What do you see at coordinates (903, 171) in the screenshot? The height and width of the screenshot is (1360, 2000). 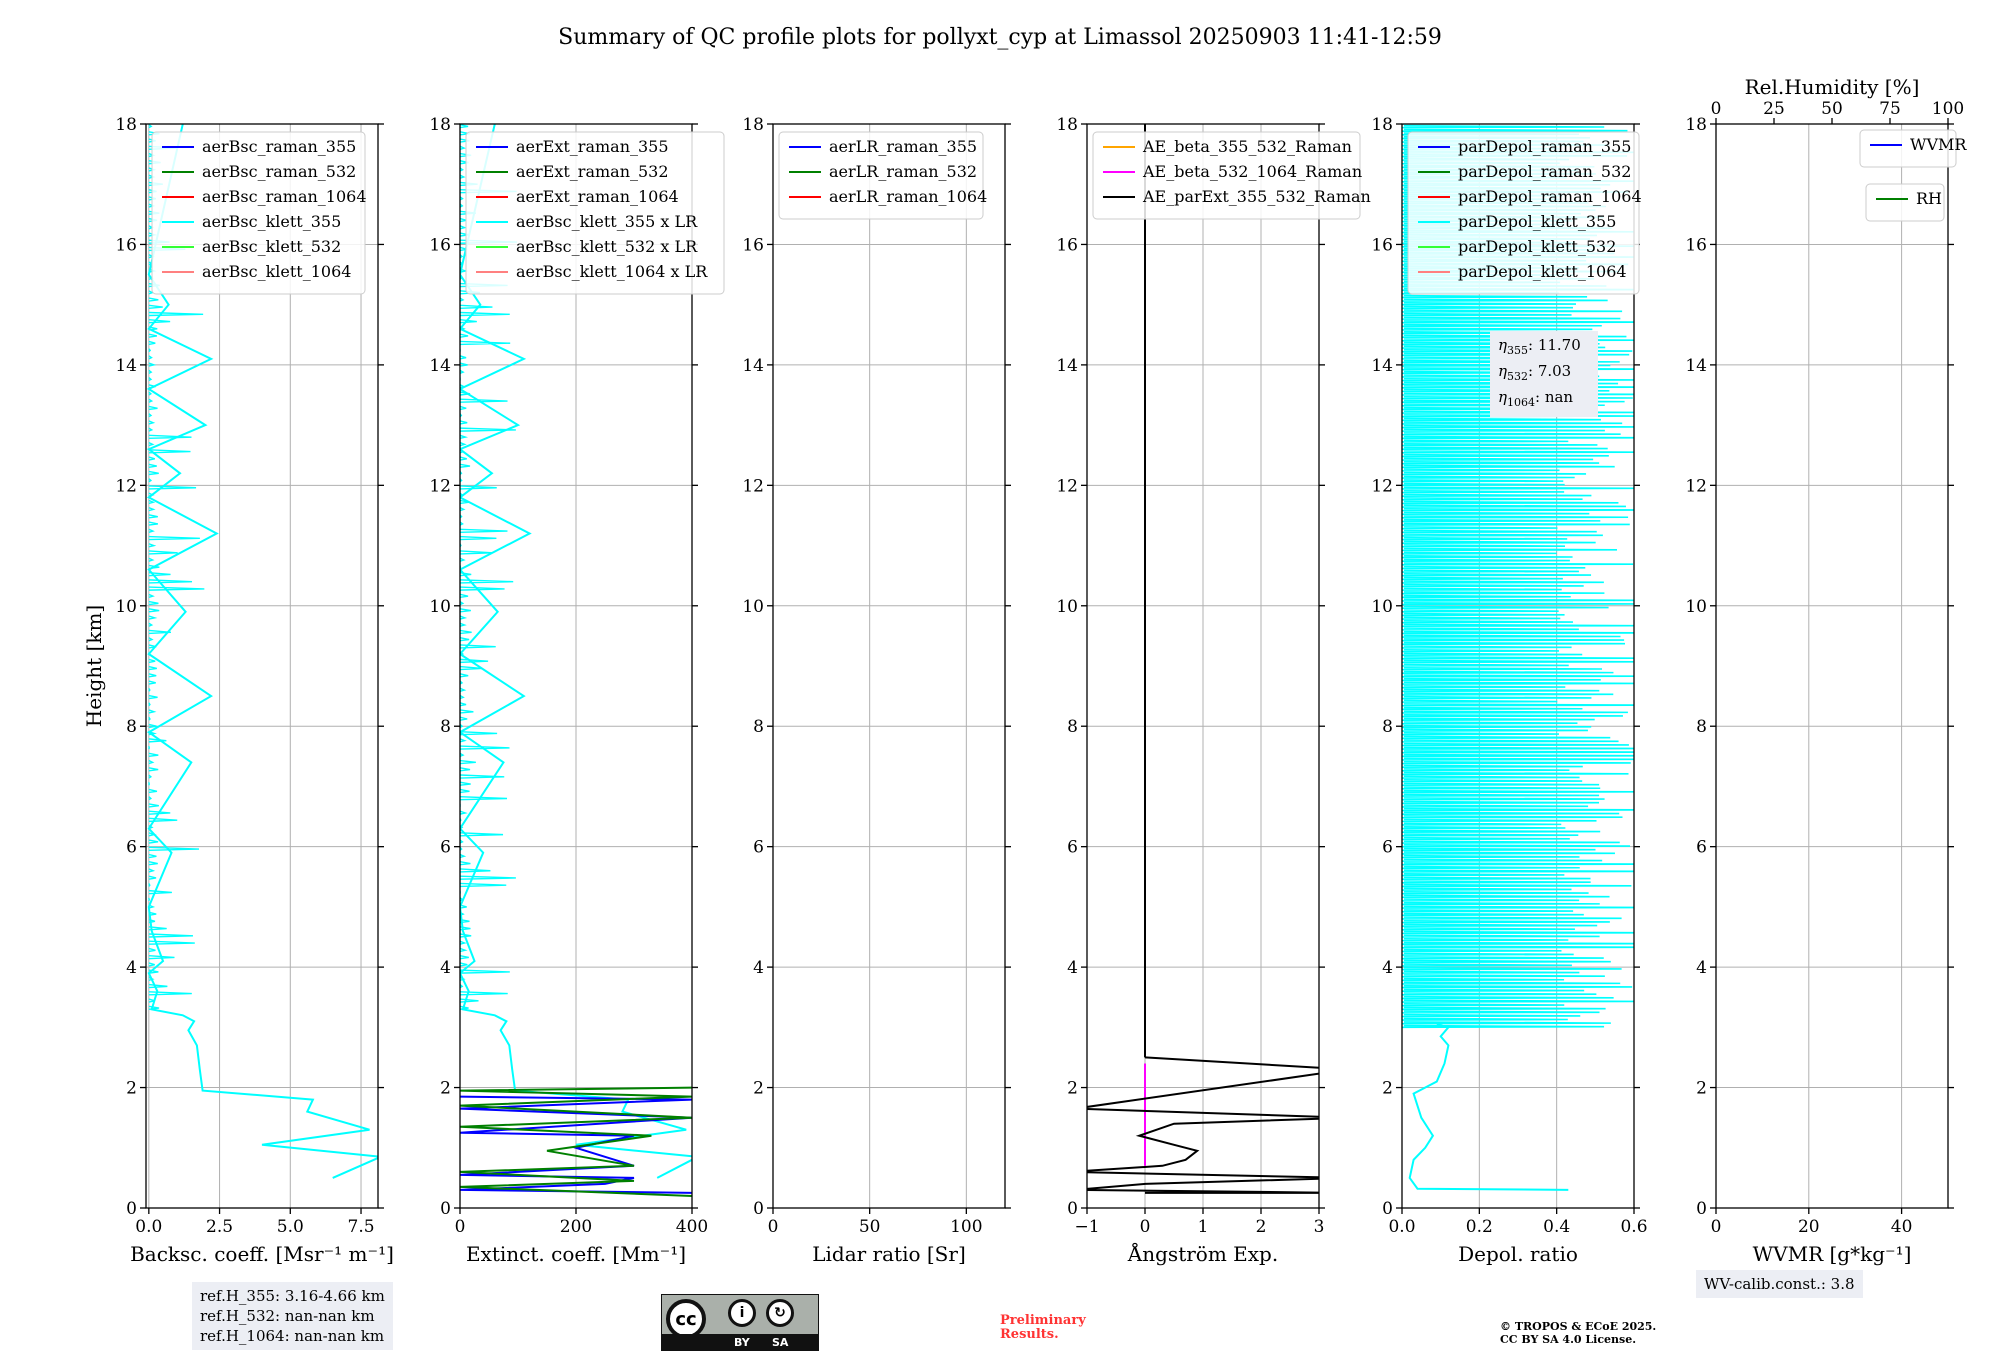 I see `legend-label: aerLR_raman_532` at bounding box center [903, 171].